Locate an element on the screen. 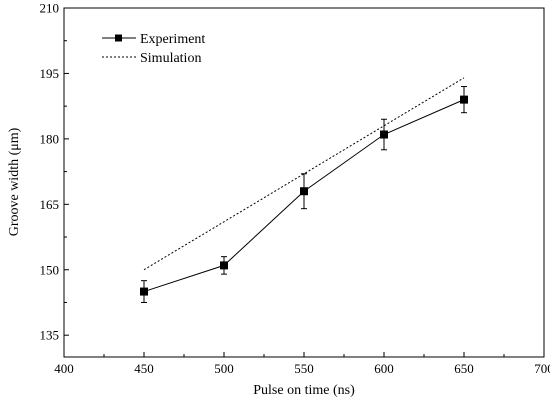 The image size is (550, 402). x-tick-label: 400 is located at coordinates (64, 368).